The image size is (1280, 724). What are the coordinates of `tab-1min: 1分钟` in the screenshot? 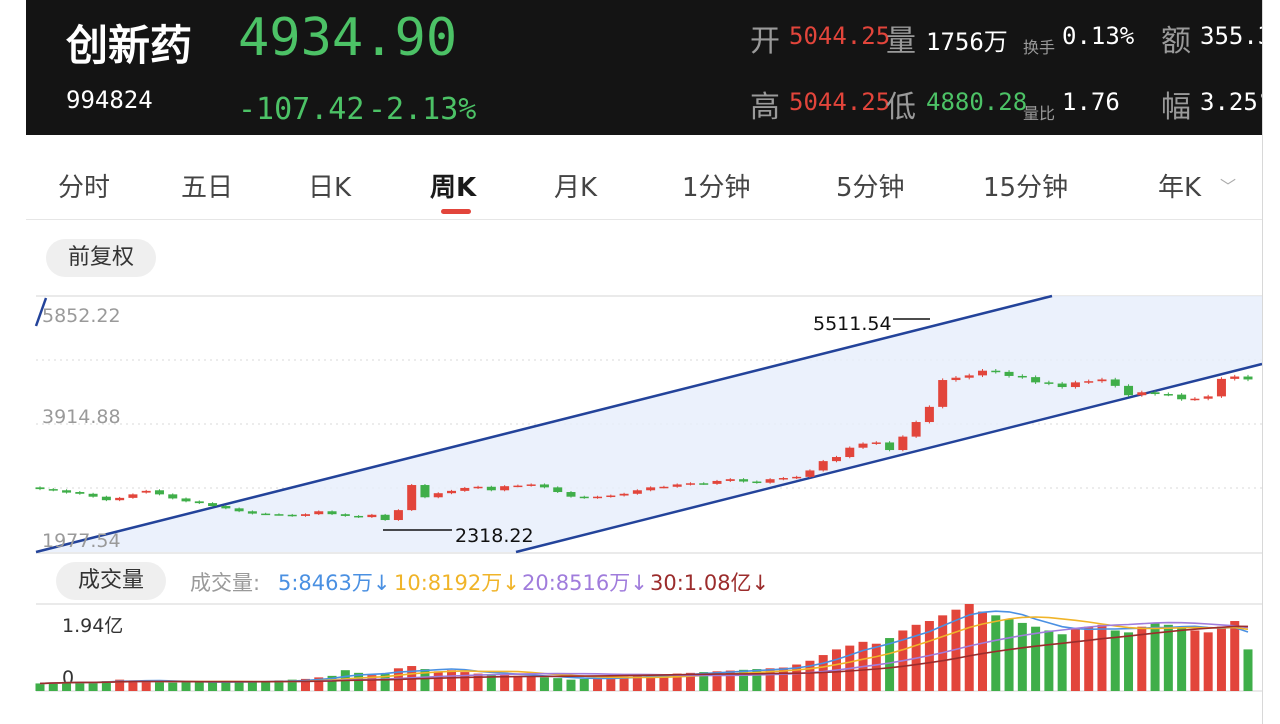 It's located at (716, 188).